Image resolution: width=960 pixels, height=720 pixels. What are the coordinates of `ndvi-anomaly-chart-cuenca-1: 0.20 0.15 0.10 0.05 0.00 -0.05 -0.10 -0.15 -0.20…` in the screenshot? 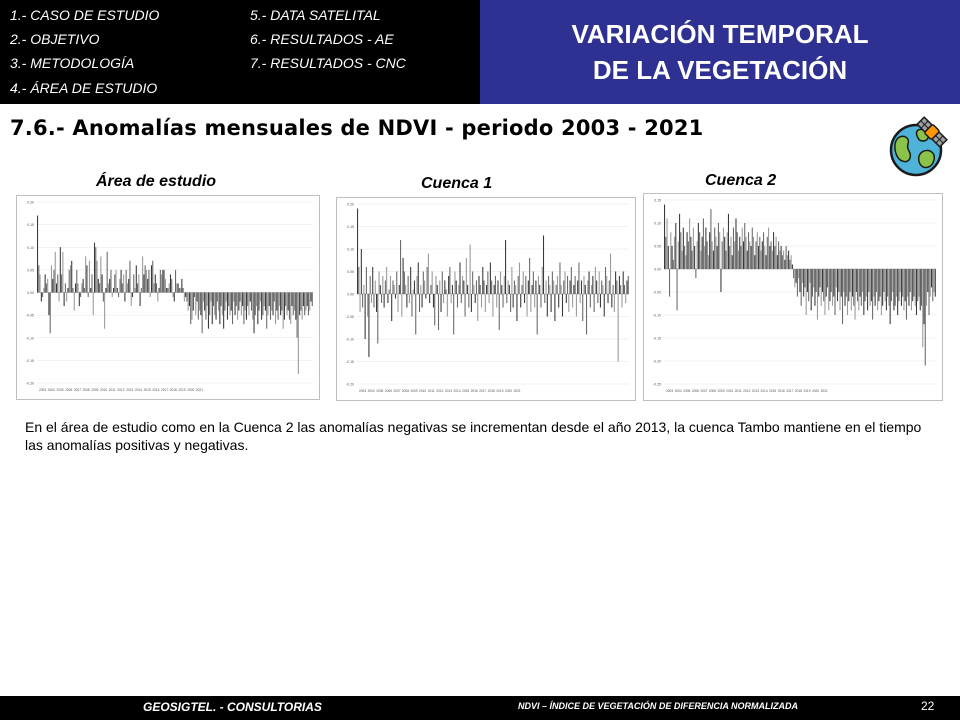 It's located at (487, 298).